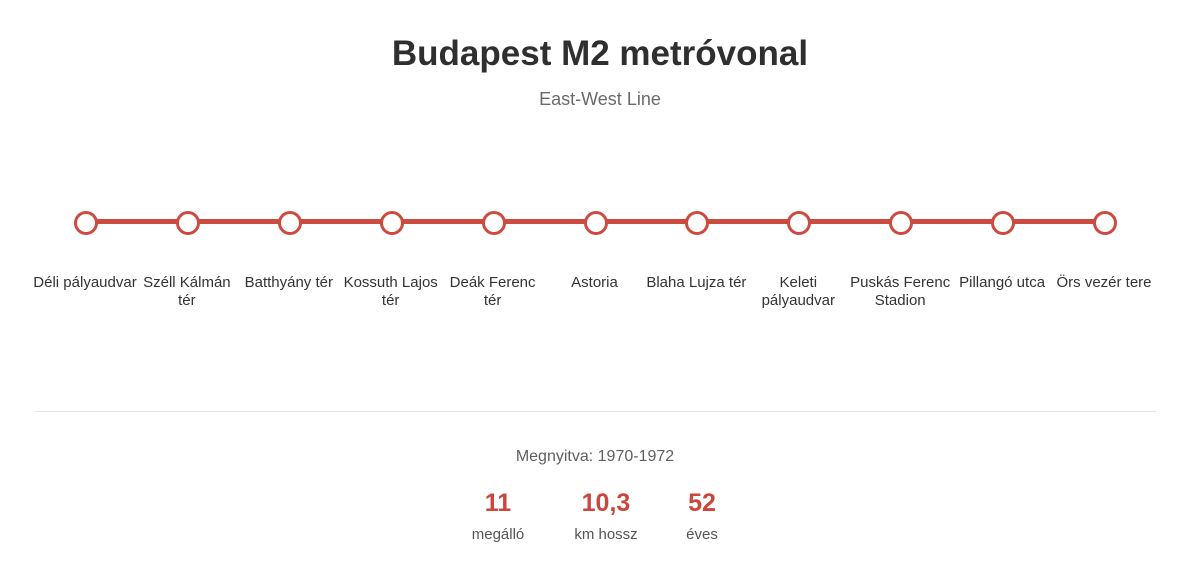  I want to click on stat-stations: 11 megálló, so click(498, 516).